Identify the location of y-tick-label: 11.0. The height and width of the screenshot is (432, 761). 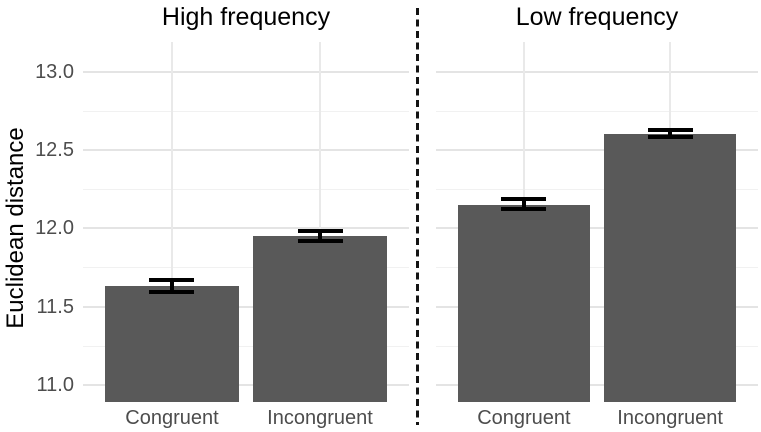
(55, 384).